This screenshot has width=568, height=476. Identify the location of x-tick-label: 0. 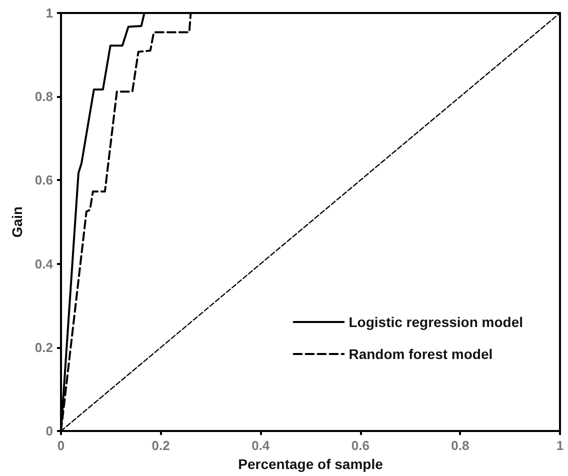
(61, 445).